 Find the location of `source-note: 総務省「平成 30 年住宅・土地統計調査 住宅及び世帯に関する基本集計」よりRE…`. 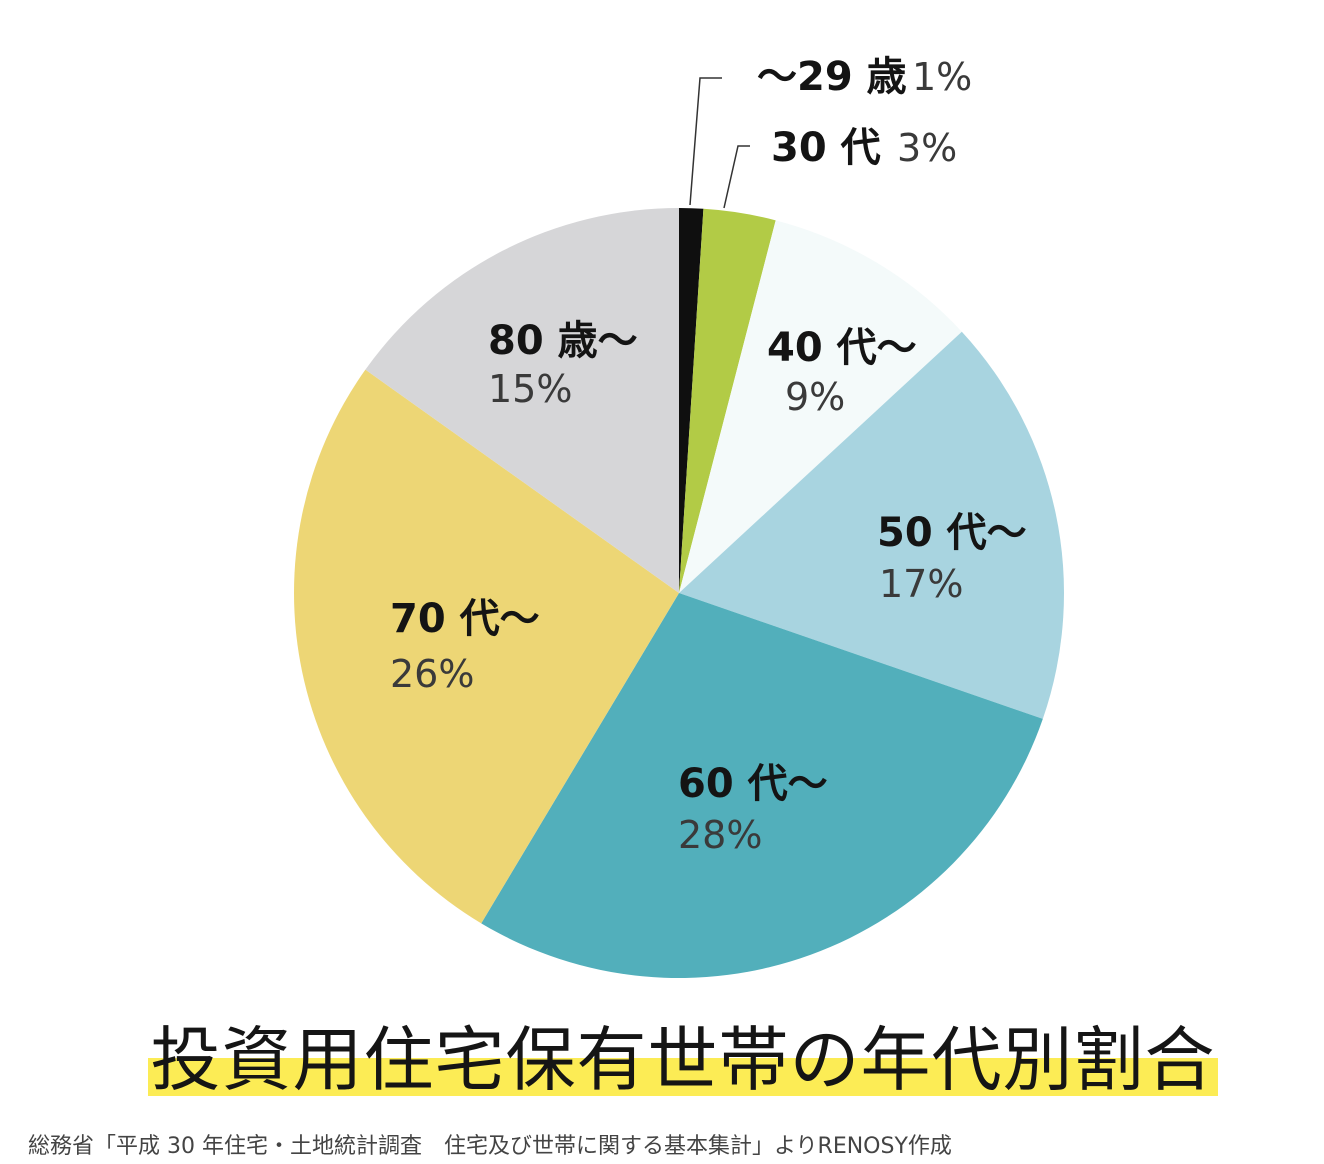

source-note: 総務省「平成 30 年住宅・土地統計調査 住宅及び世帯に関する基本集計」よりRE… is located at coordinates (490, 1146).